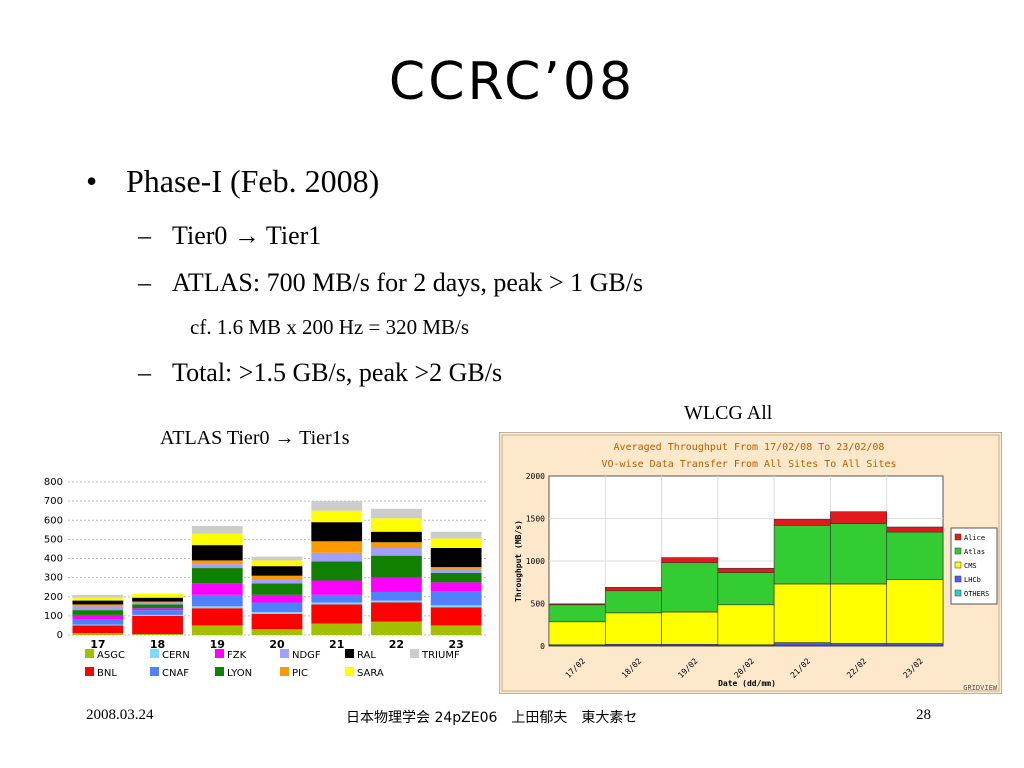  Describe the element at coordinates (306, 655) in the screenshot. I see `legend-label: NDGF` at that location.